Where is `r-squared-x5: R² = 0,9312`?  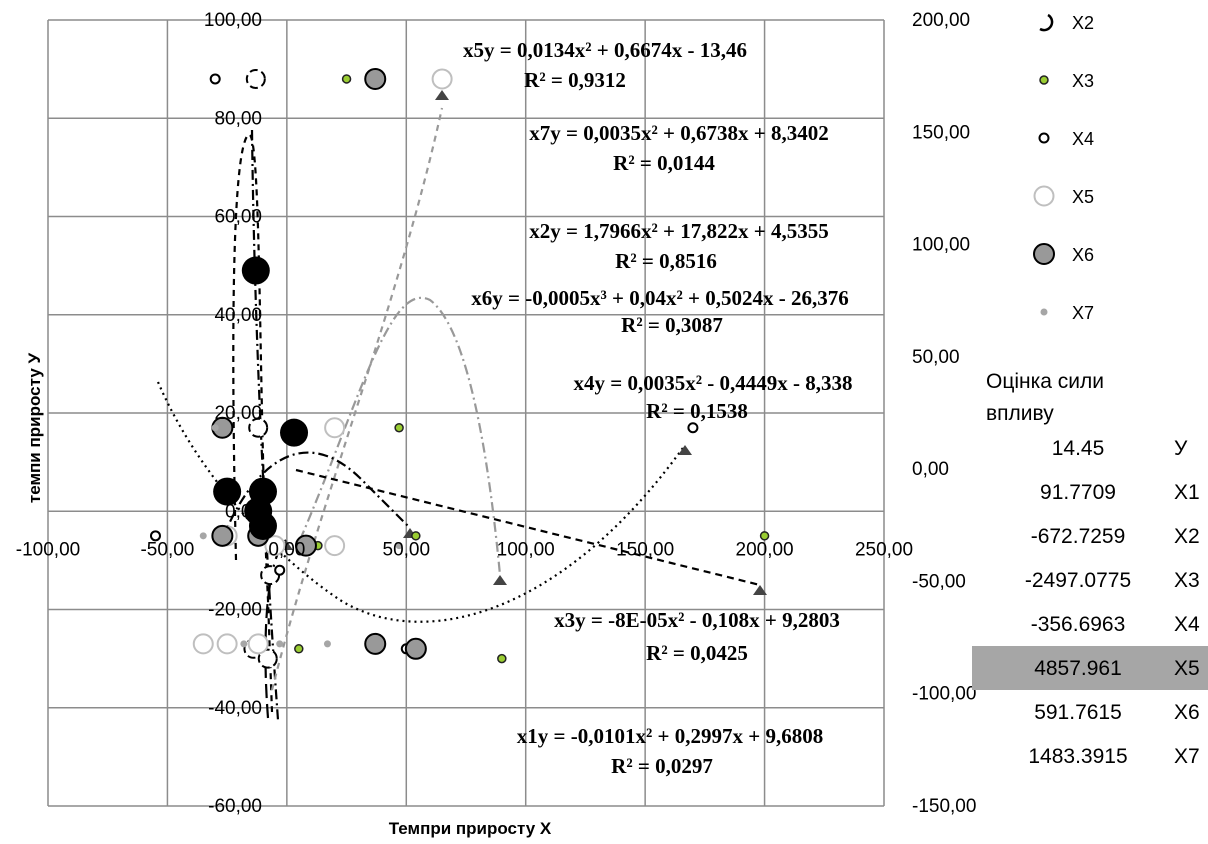
r-squared-x5: R² = 0,9312 is located at coordinates (575, 80).